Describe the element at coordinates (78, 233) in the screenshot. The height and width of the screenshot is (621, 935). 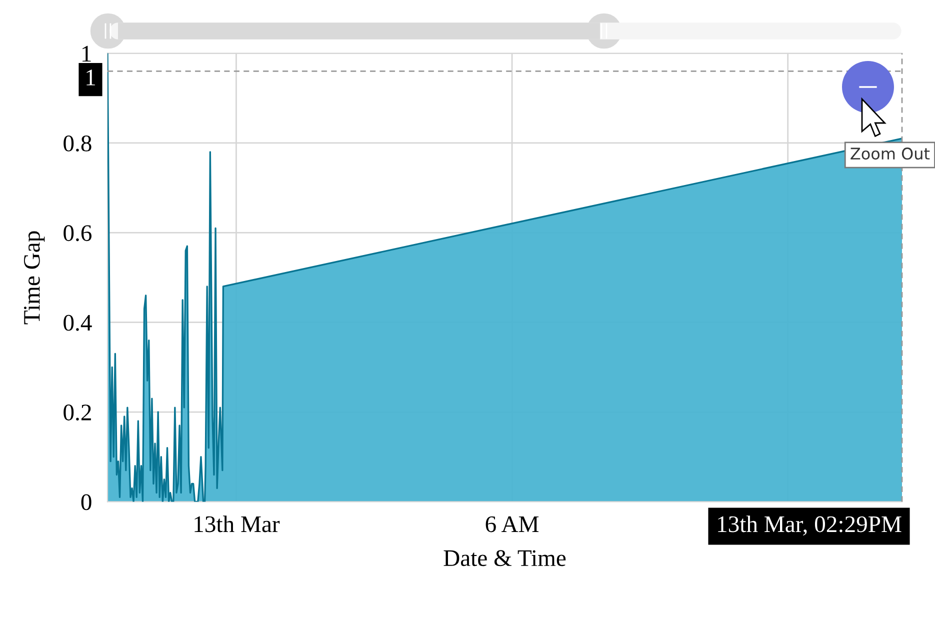
I see `y-tick-label: 0.6` at that location.